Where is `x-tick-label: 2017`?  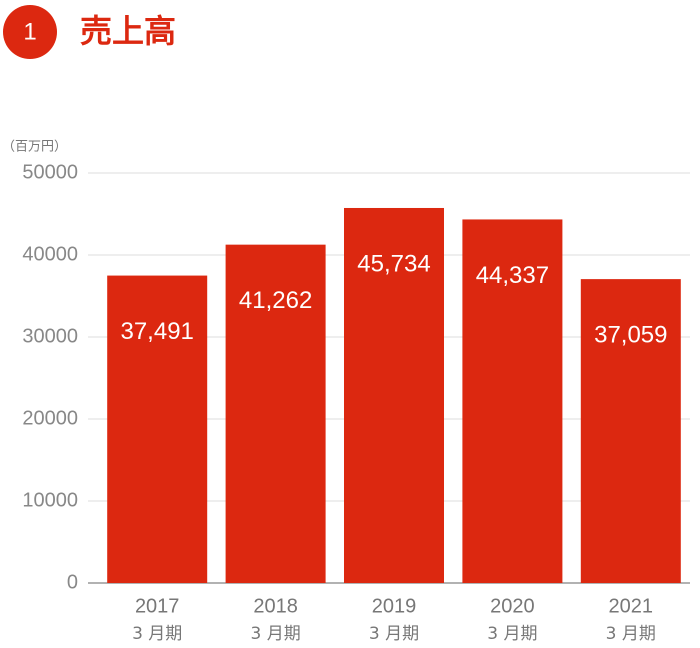 x-tick-label: 2017 is located at coordinates (157, 606).